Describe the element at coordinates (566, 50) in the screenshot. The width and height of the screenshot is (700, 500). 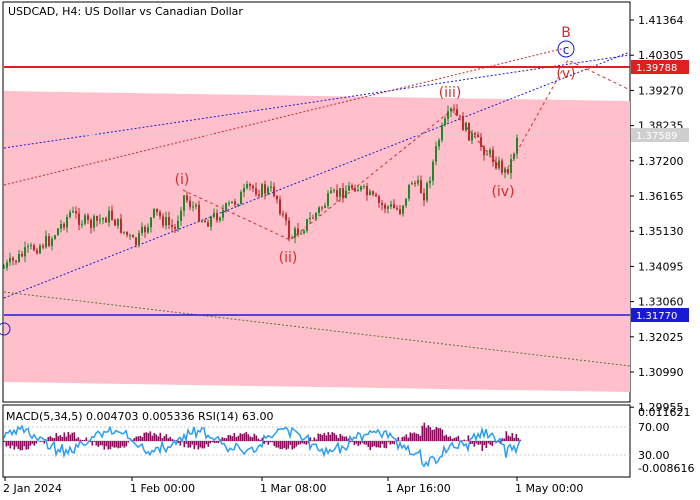
I see `wave-label-C: c` at that location.